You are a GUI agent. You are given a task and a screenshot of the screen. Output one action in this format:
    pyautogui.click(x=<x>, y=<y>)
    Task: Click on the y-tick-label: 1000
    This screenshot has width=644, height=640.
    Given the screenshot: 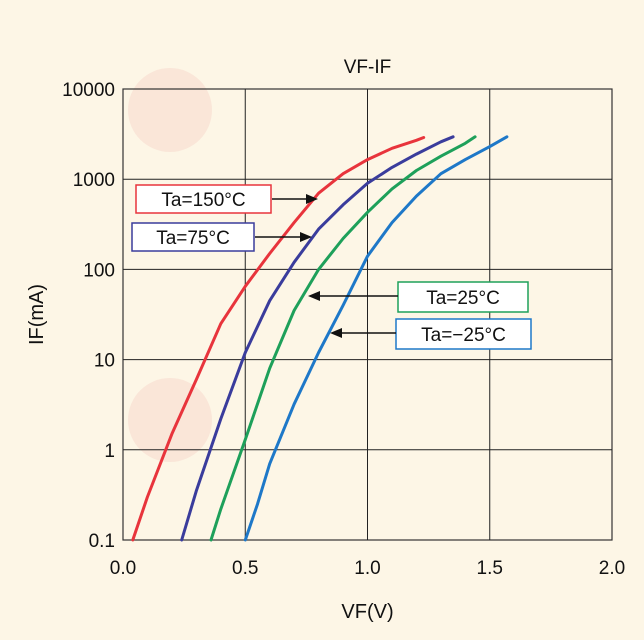 What is the action you would take?
    pyautogui.click(x=94, y=180)
    